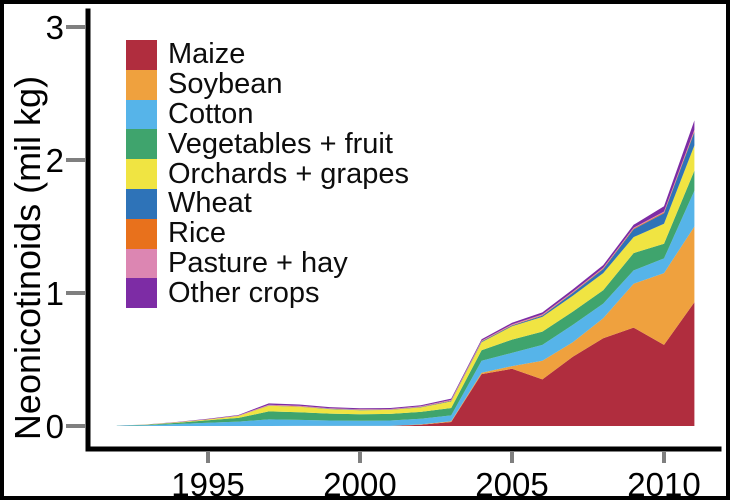 The height and width of the screenshot is (500, 730). I want to click on x-tick-label-2000: 2000, so click(359, 483).